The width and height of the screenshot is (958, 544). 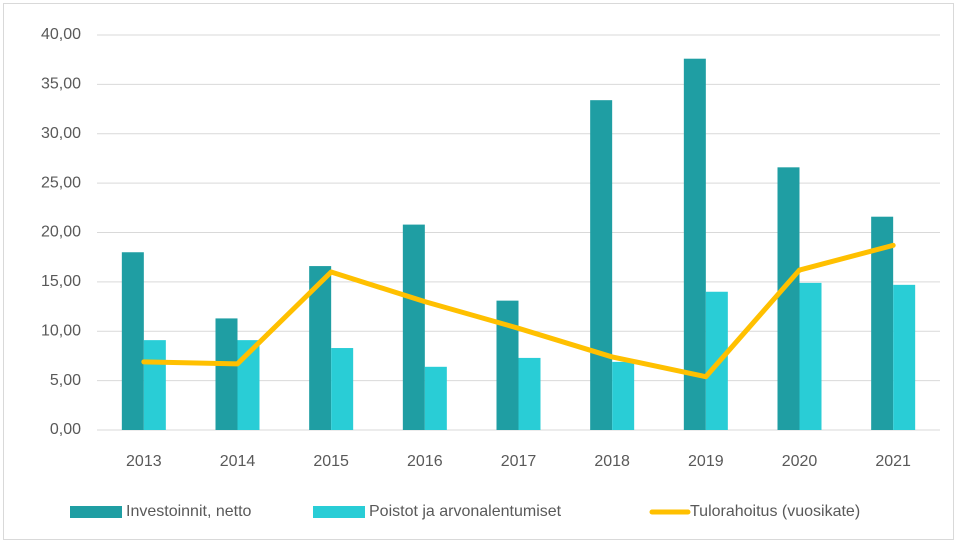 What do you see at coordinates (61, 133) in the screenshot?
I see `y-tick-label: 30,00` at bounding box center [61, 133].